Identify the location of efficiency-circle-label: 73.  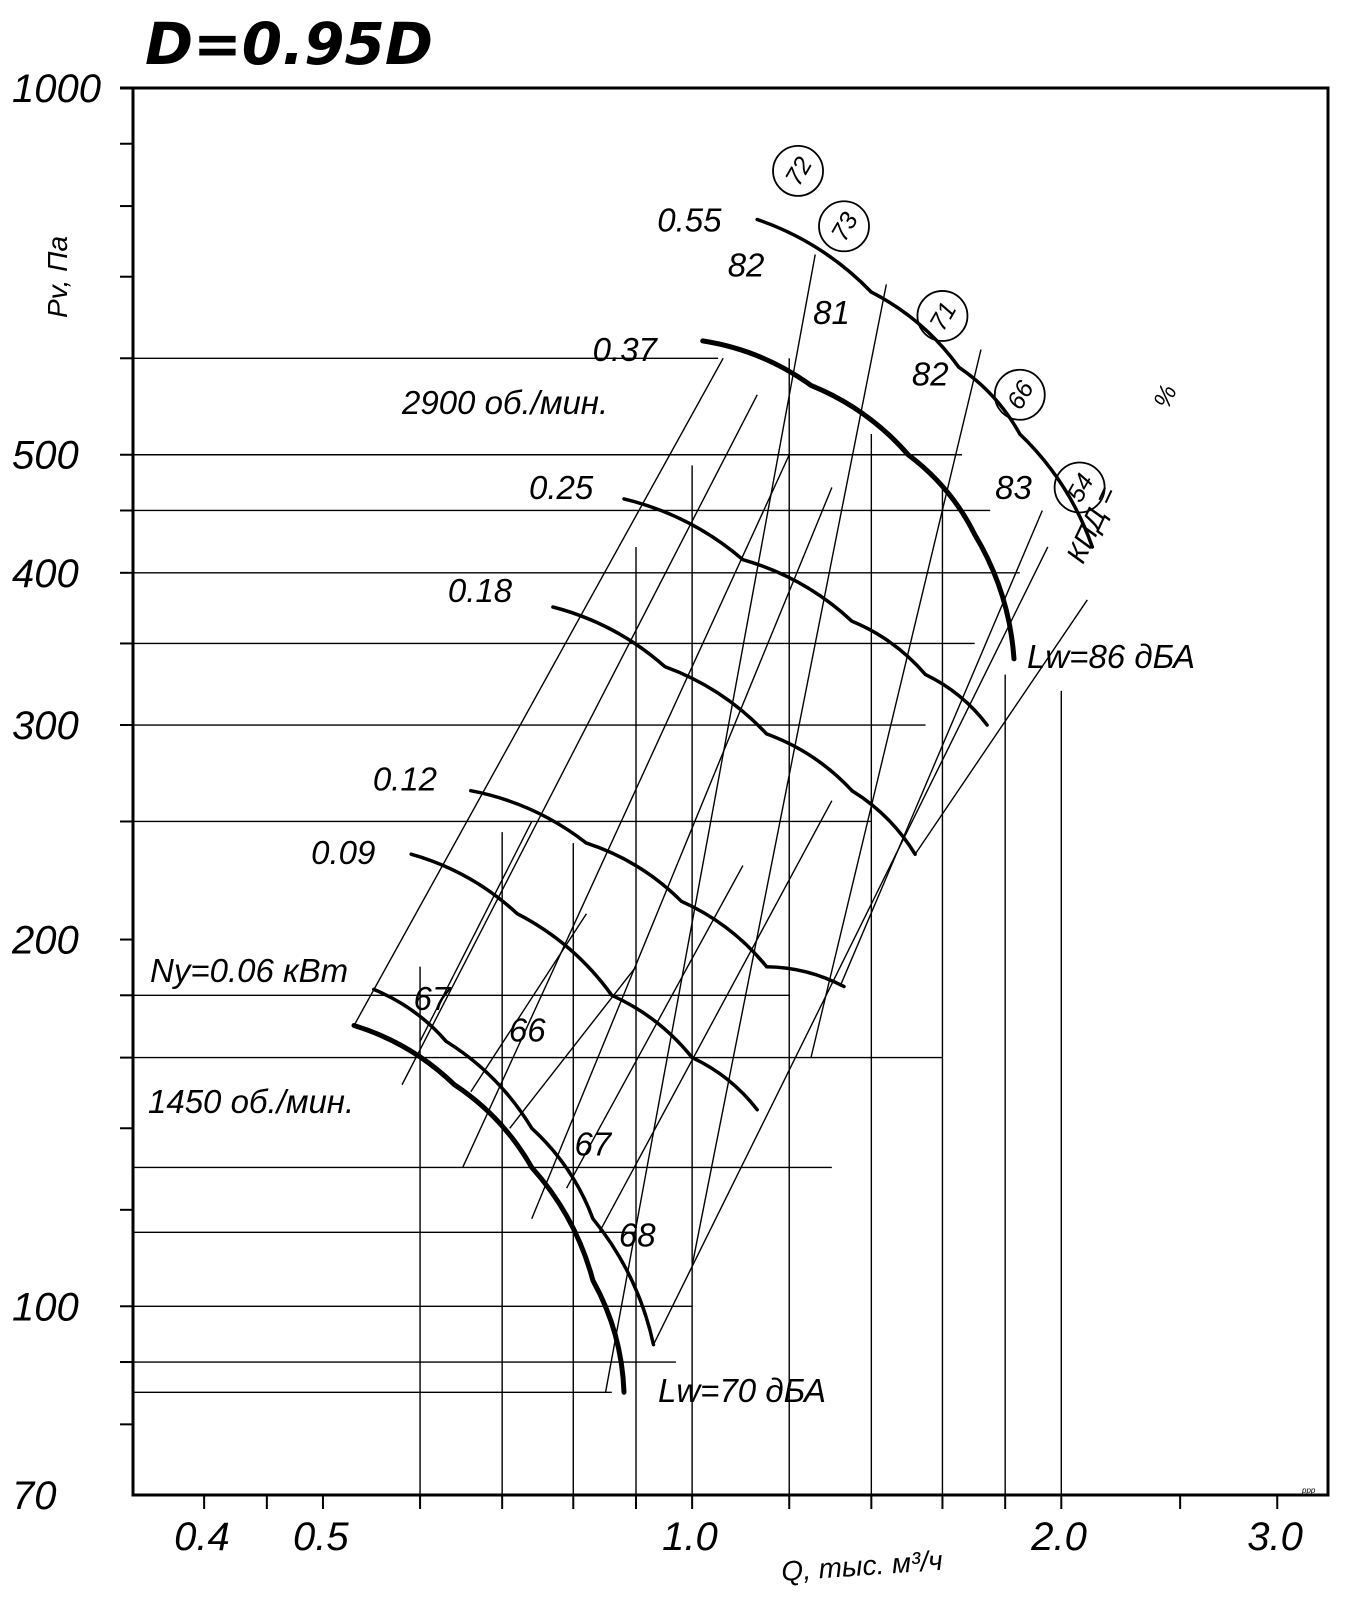
(845, 227).